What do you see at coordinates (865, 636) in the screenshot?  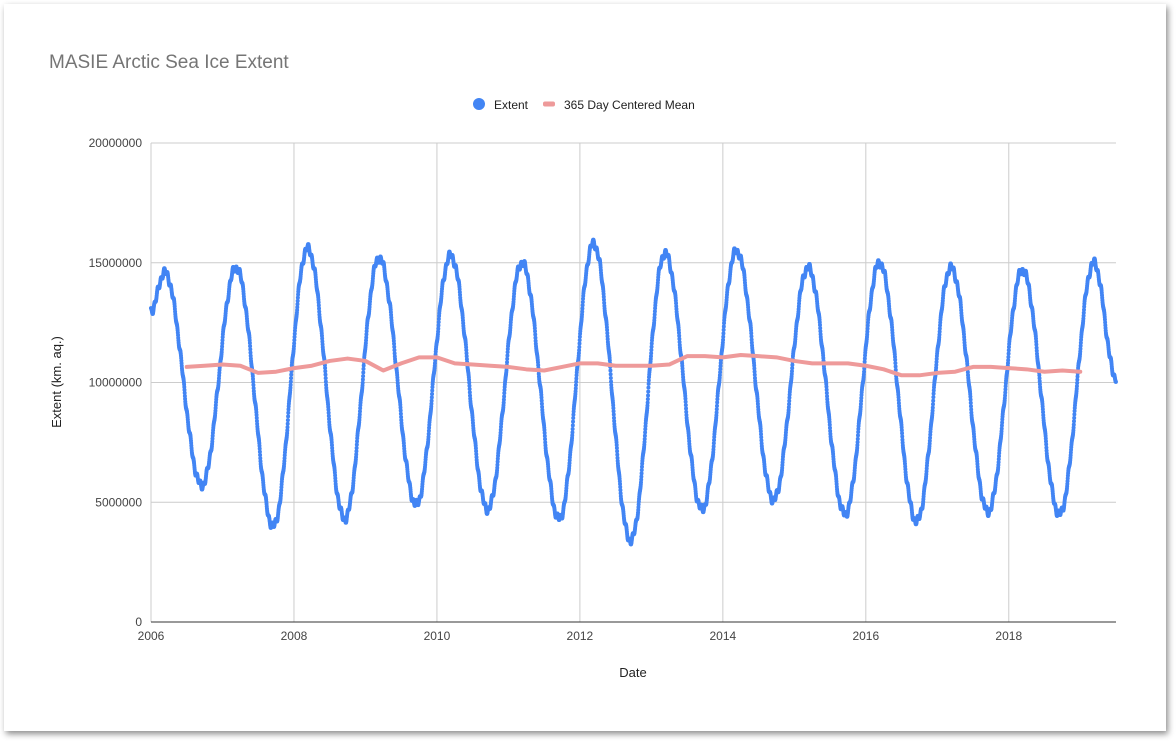 I see `x-tick-label: 2016` at bounding box center [865, 636].